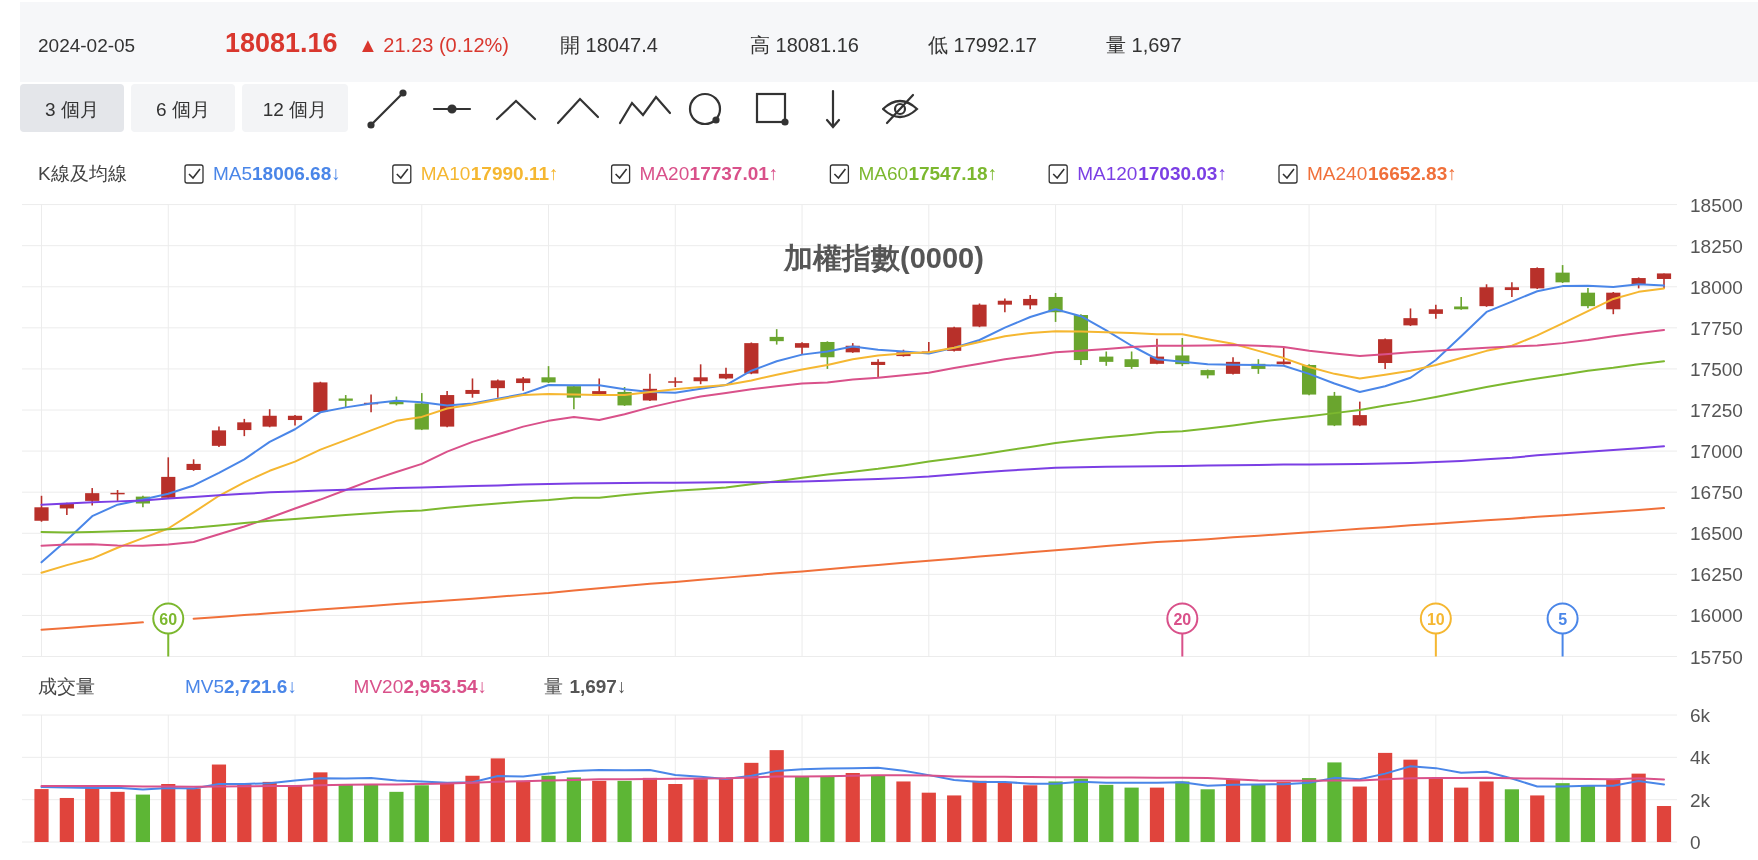  What do you see at coordinates (1716, 411) in the screenshot?
I see `y-tick-label: 17250` at bounding box center [1716, 411].